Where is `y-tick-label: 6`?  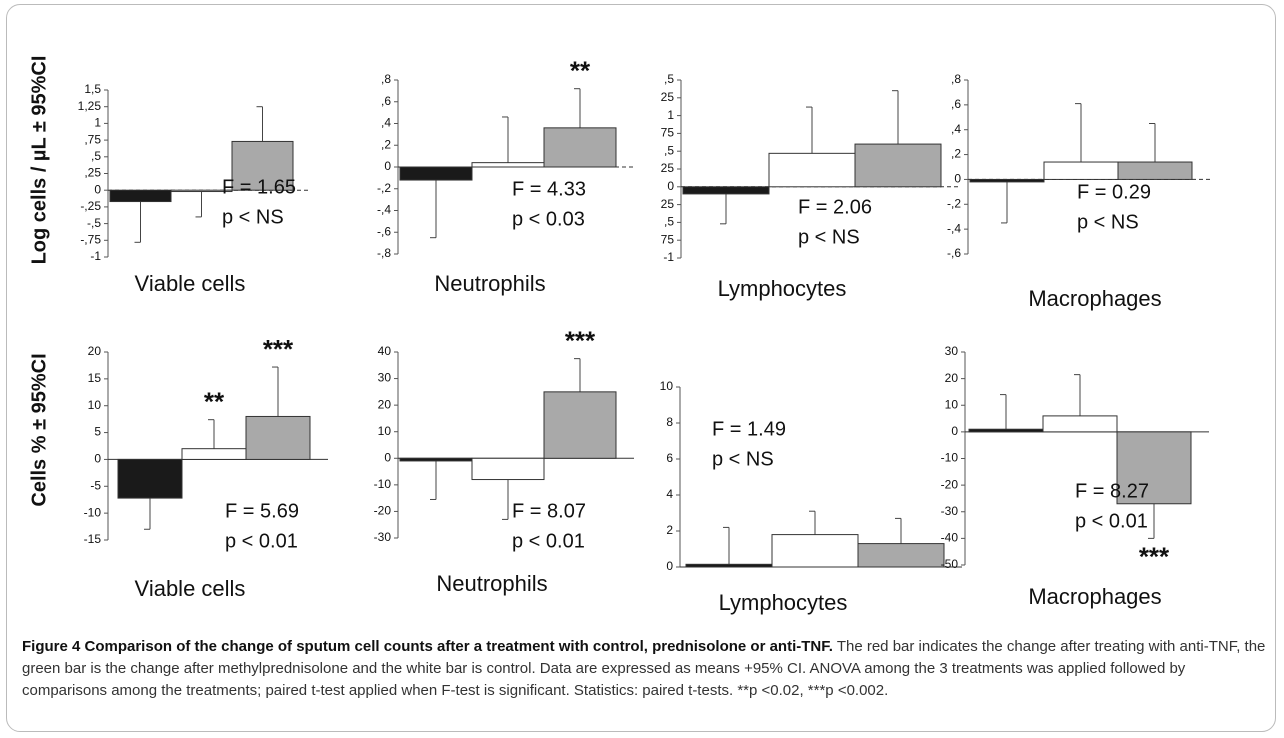
y-tick-label: 6 is located at coordinates (669, 458).